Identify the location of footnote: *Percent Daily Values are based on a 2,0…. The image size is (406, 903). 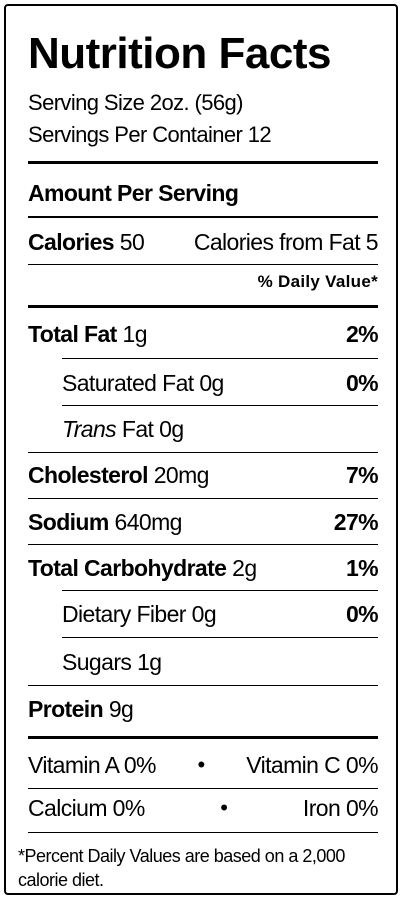
(181, 868).